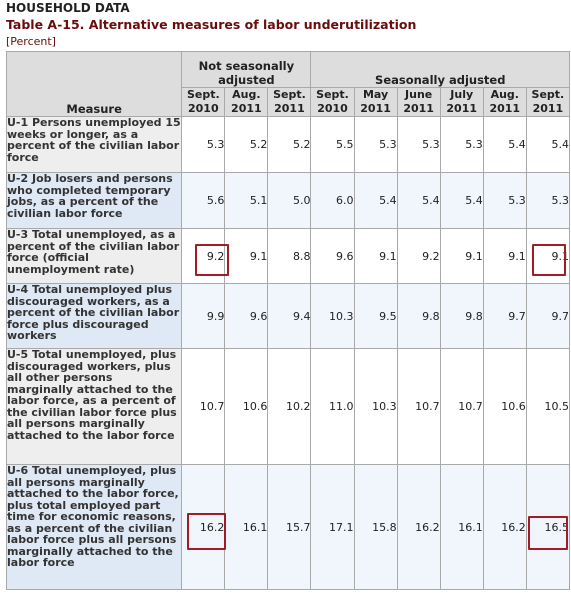  I want to click on not-seasonally-adjusted-header: Not seasonally adjusted, so click(246, 69).